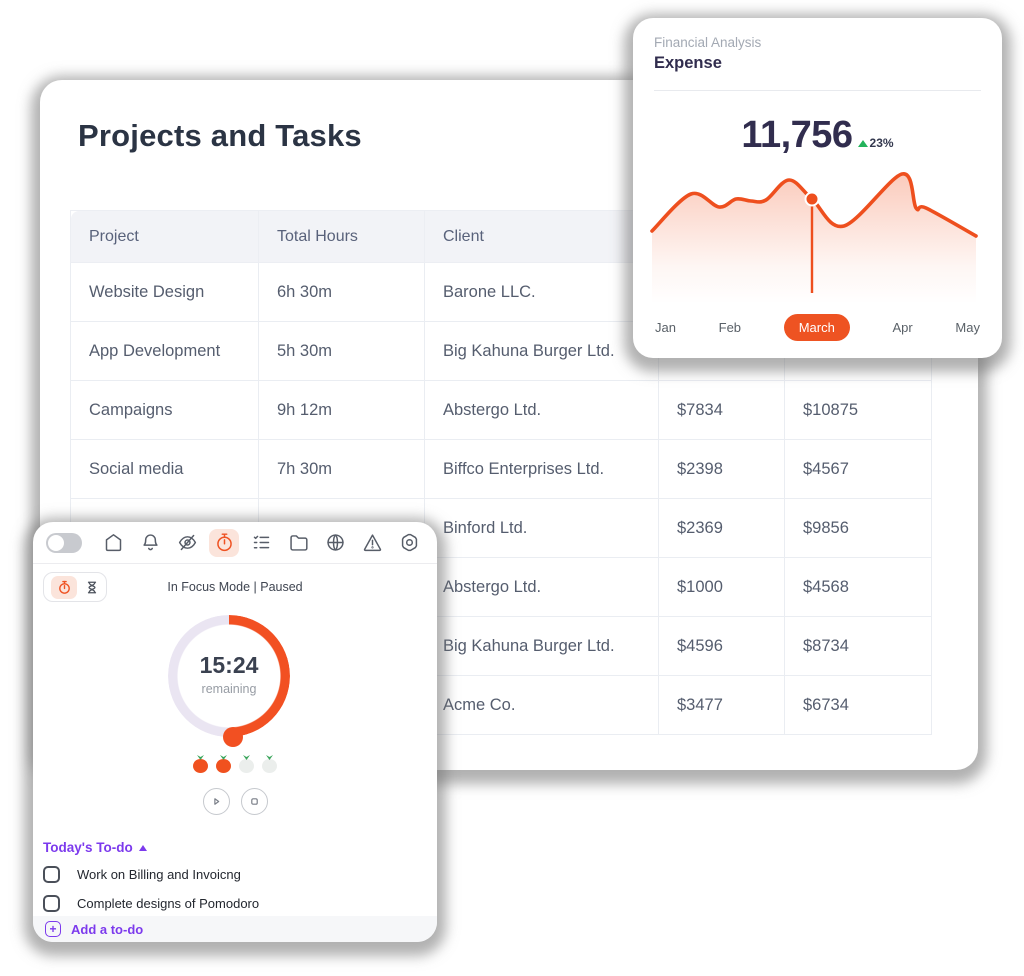 The height and width of the screenshot is (976, 1024). Describe the element at coordinates (721, 705) in the screenshot. I see `table-cell: $3477` at that location.